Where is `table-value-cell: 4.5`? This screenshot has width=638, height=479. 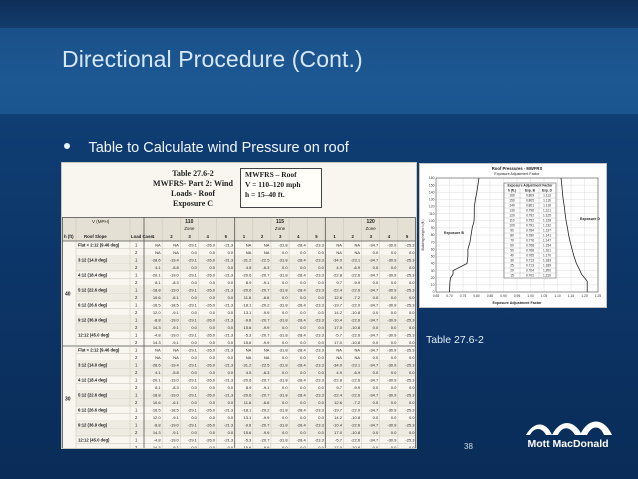 table-value-cell: 4.5 is located at coordinates (249, 372).